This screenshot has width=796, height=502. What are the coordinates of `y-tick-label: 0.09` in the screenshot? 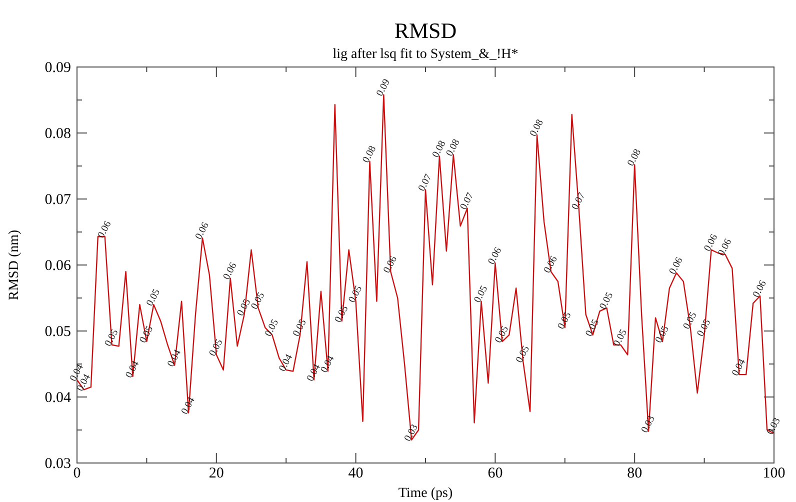 It's located at (57, 68).